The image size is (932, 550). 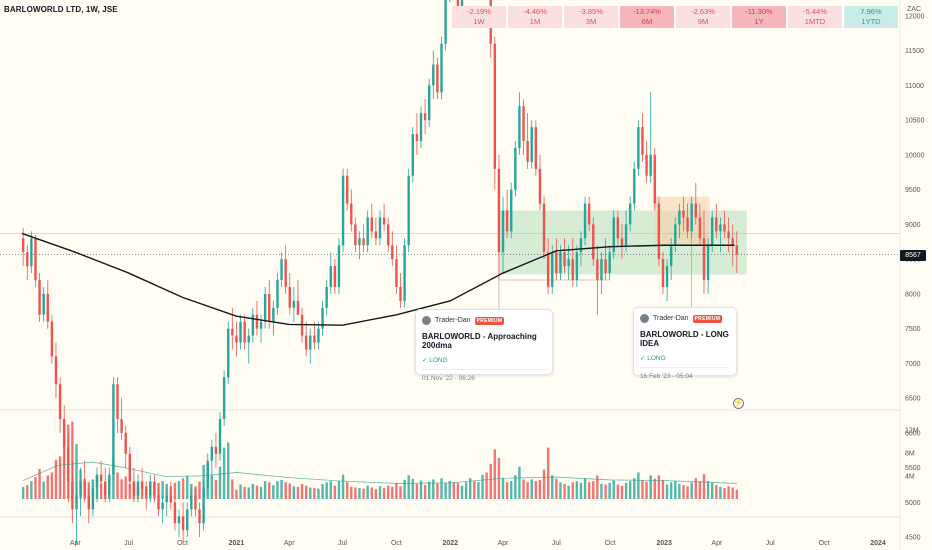 What do you see at coordinates (342, 543) in the screenshot?
I see `time-tick-label: Jul` at bounding box center [342, 543].